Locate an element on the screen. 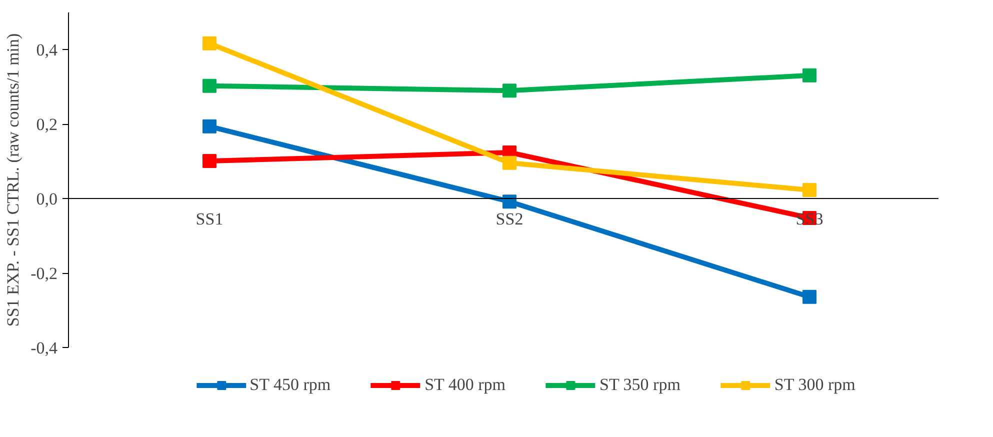  x-tick-label: SS1 is located at coordinates (210, 219).